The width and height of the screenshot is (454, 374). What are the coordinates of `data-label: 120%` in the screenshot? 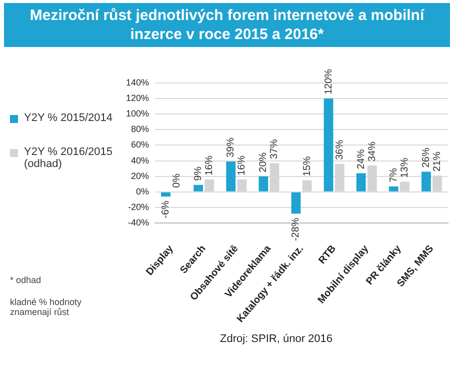 It's located at (328, 81).